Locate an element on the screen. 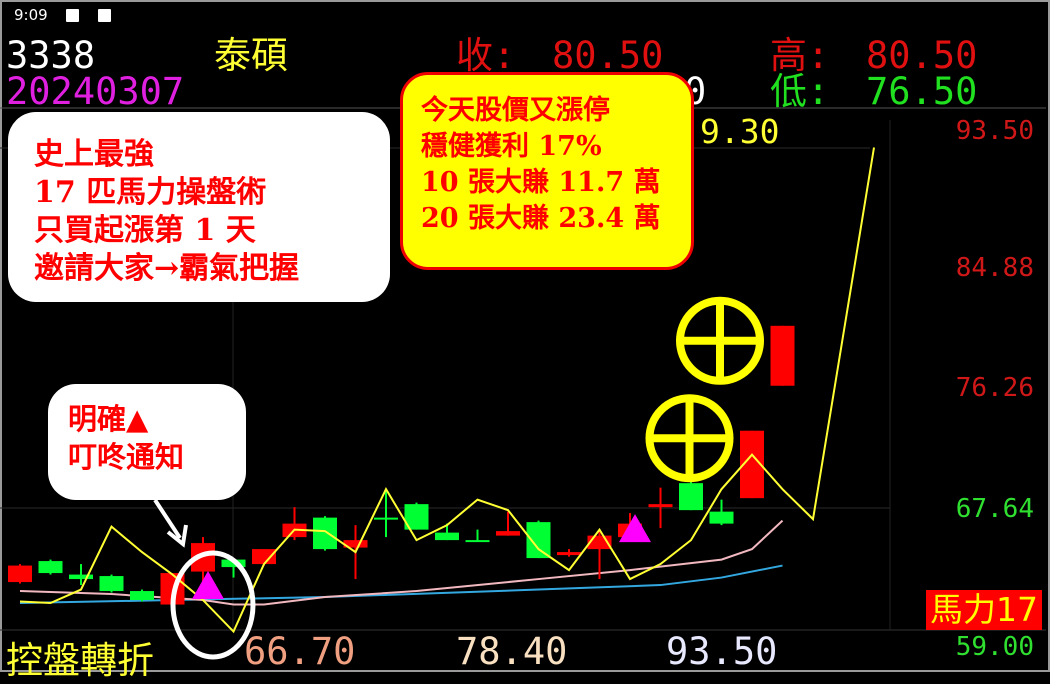 The height and width of the screenshot is (684, 1050). promo-callout: 史上最強 17 匹馬力操盤術 只買起漲第 1 天 邀請大家→霸氣把握 is located at coordinates (199, 207).